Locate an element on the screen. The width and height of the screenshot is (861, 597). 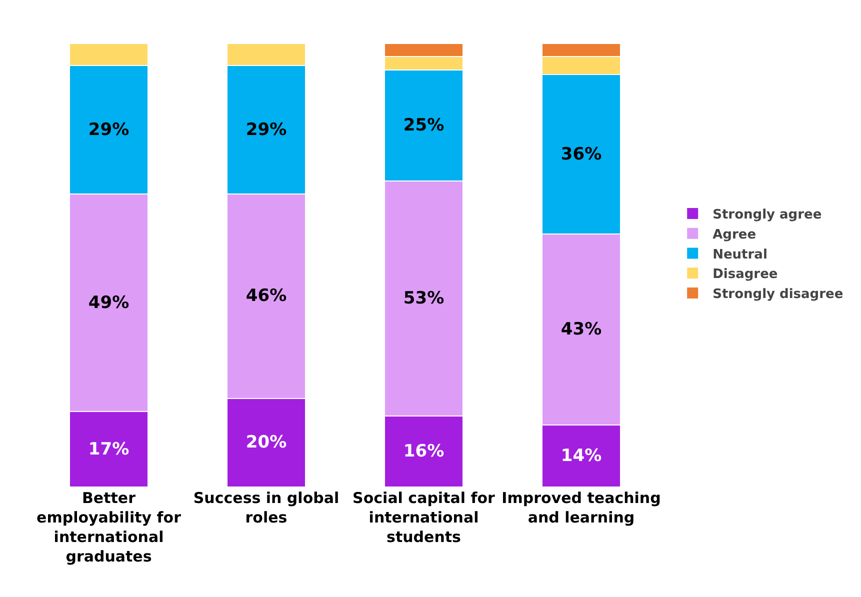
data-label: 49% is located at coordinates (109, 302).